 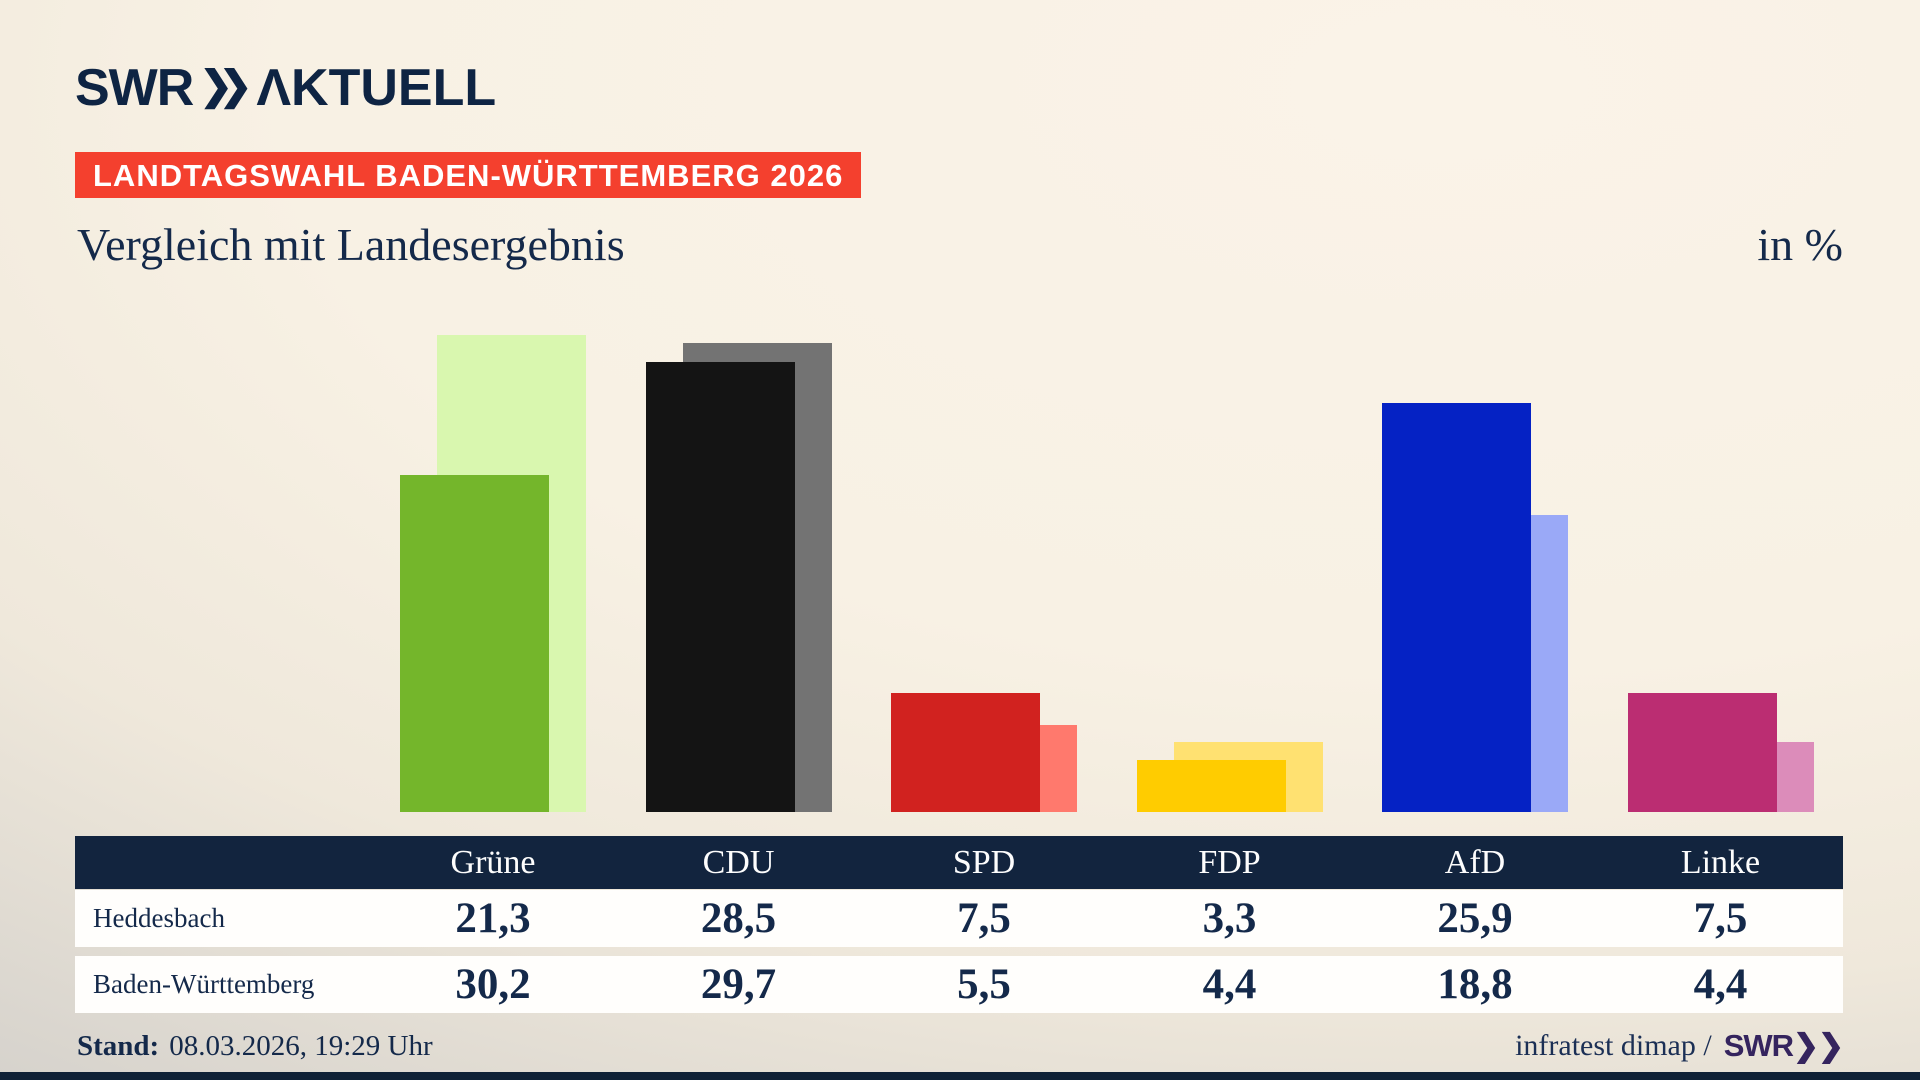 What do you see at coordinates (984, 862) in the screenshot?
I see `column-header-spd: SPD` at bounding box center [984, 862].